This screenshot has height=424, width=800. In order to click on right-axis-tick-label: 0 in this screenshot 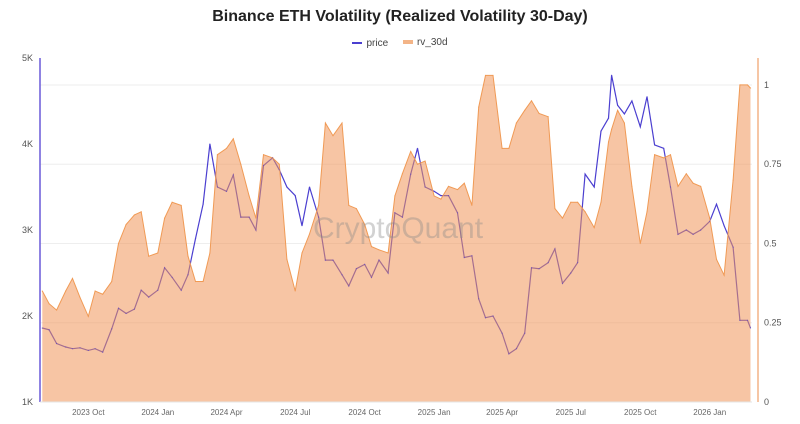, I will do `click(766, 402)`.